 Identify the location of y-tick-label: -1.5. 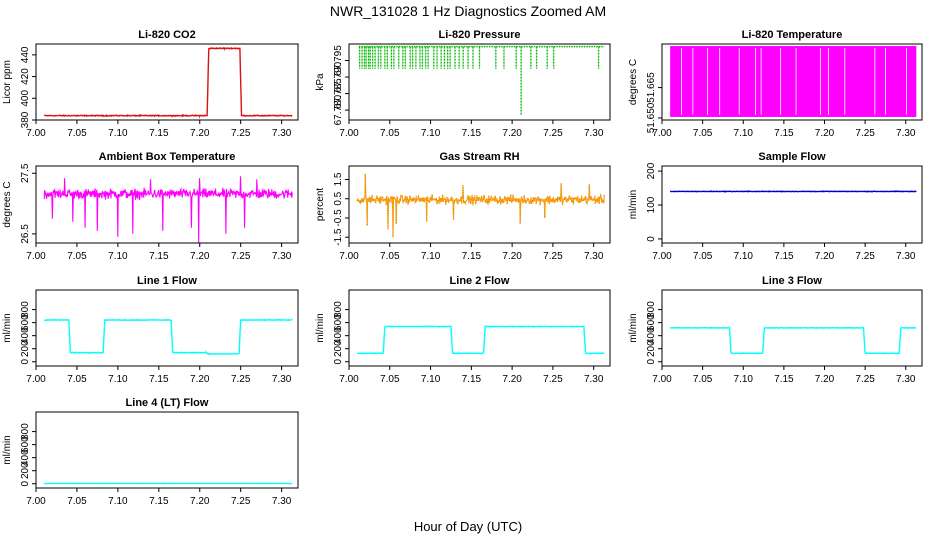
(338, 237).